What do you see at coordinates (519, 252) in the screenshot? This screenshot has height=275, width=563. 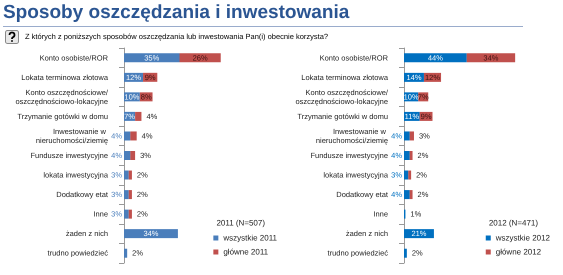 I see `legend-label: główne 2012` at bounding box center [519, 252].